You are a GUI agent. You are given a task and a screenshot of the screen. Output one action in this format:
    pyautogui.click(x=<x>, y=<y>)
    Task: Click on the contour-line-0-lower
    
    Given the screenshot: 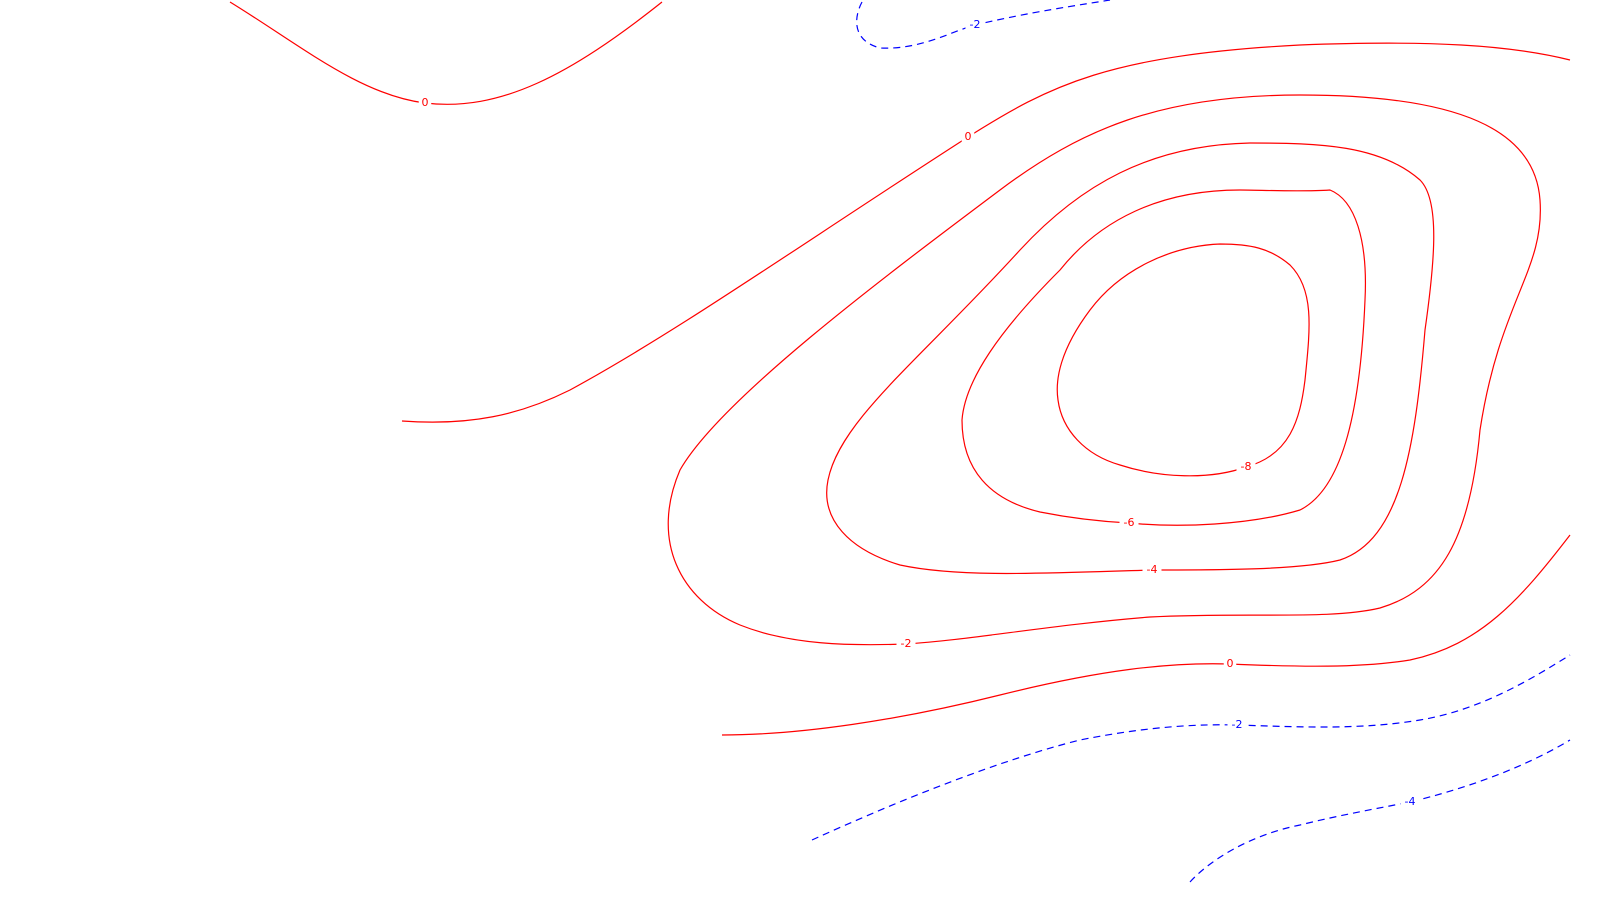 What is the action you would take?
    pyautogui.click(x=1146, y=635)
    